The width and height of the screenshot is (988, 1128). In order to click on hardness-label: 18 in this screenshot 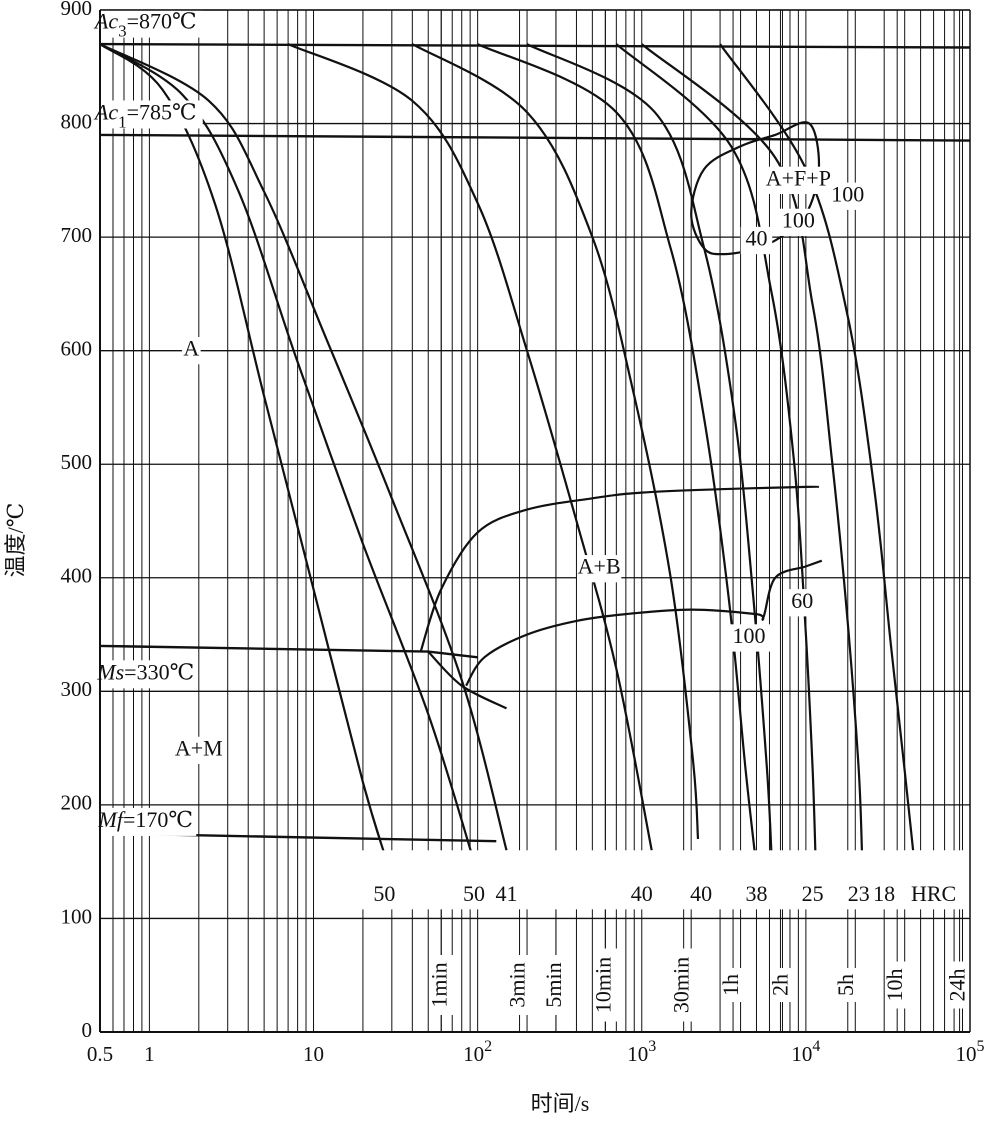, I will do `click(884, 893)`.